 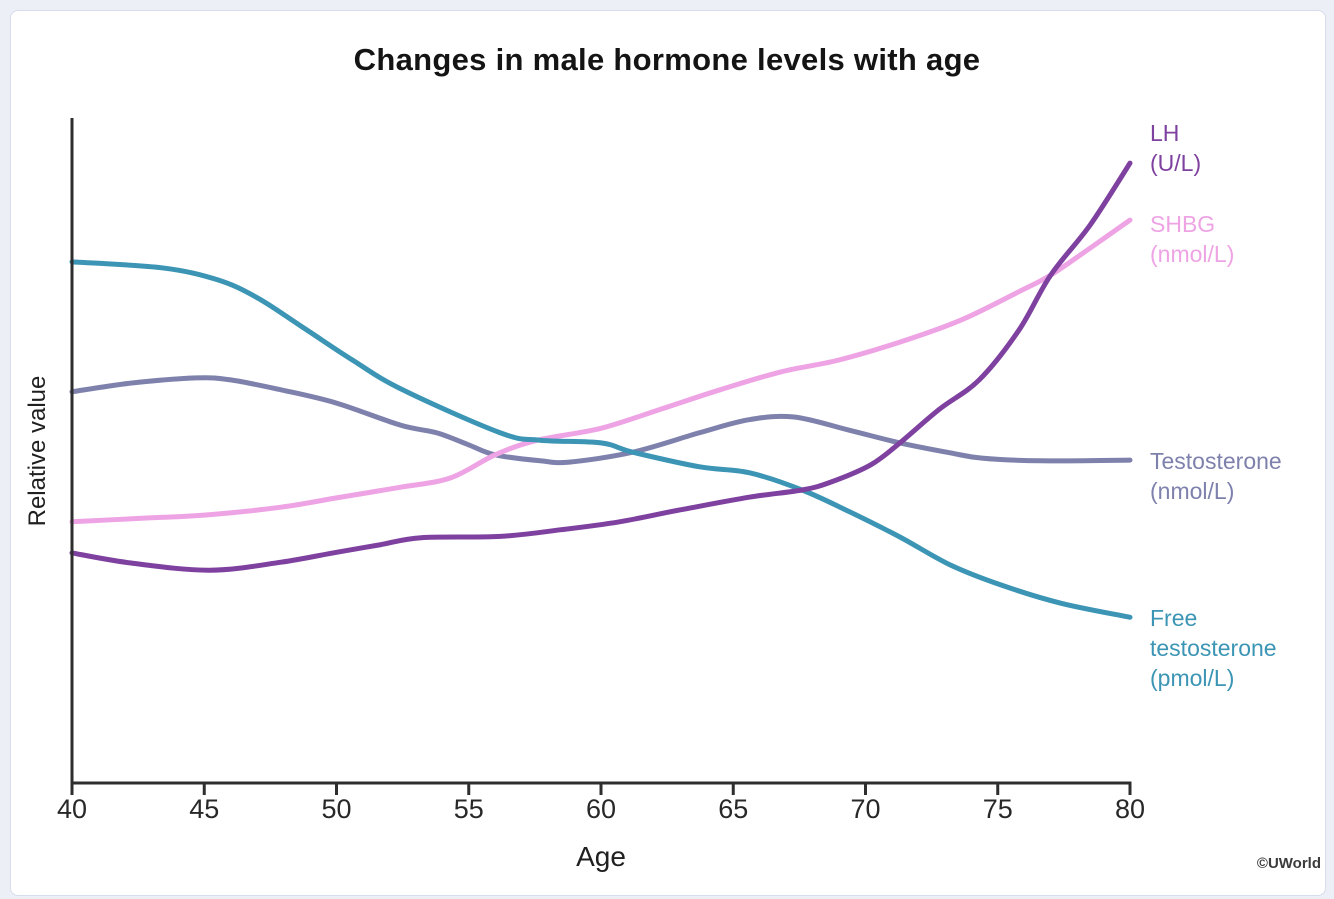 I want to click on legend-free-testosterone-unit: (pmol/L), so click(x=1192, y=678).